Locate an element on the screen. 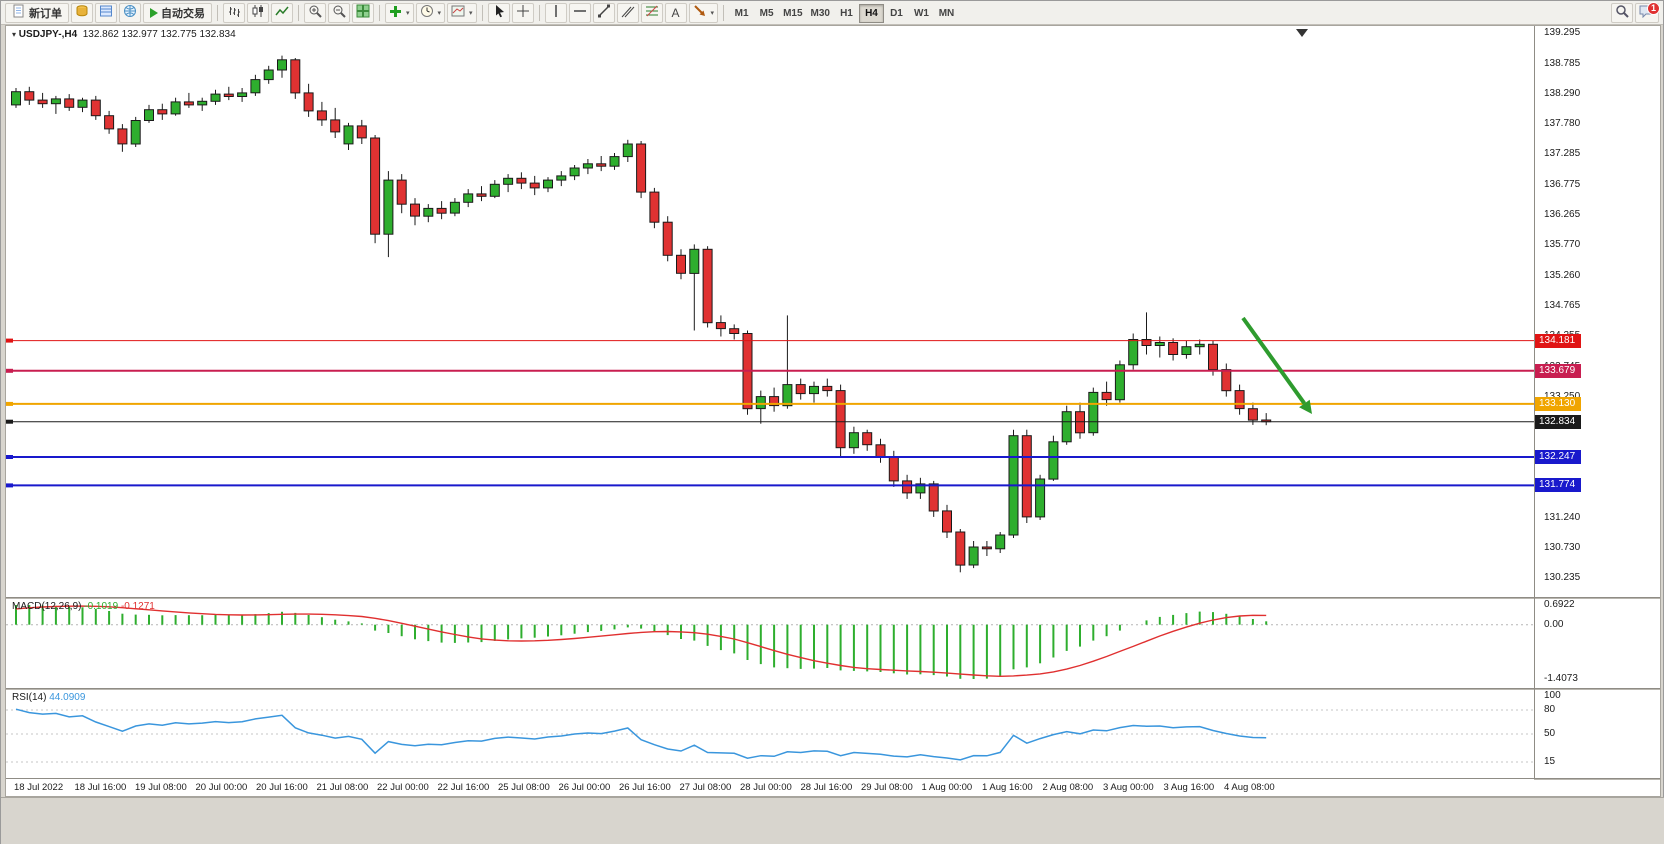  timeframe-button-w1: W1 is located at coordinates (921, 13).